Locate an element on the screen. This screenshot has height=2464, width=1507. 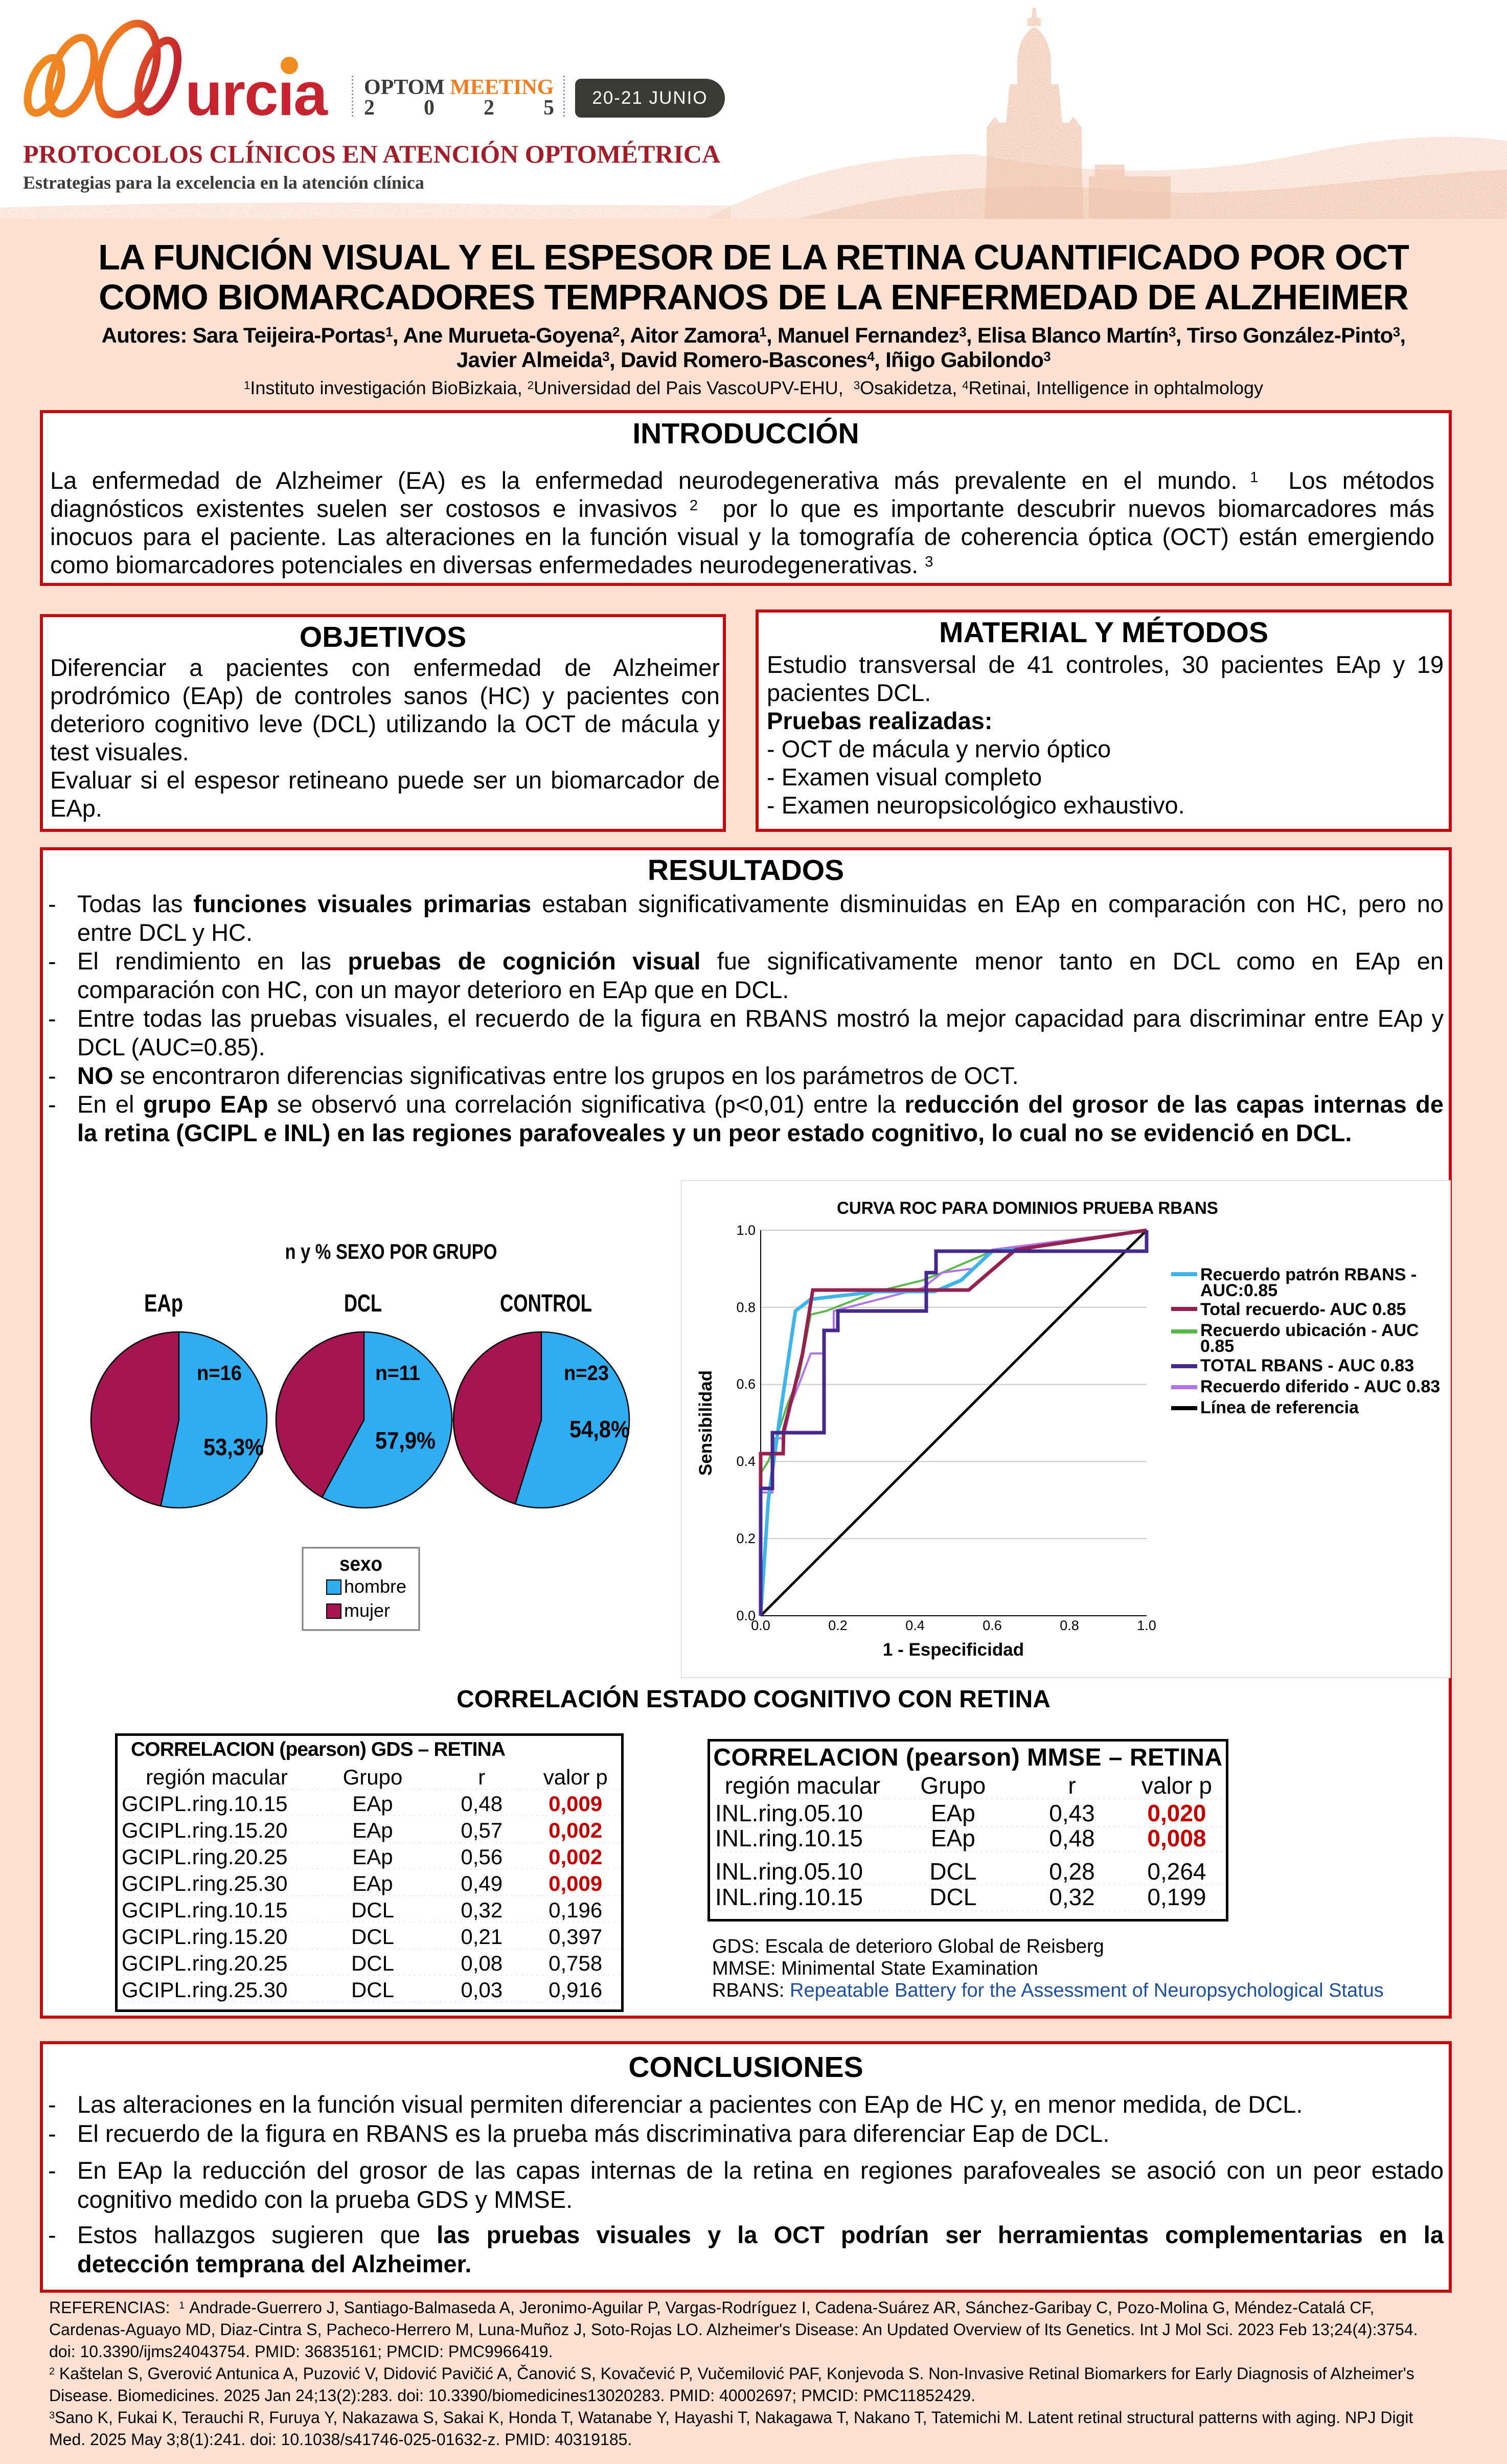
svg-text: 0.85 is located at coordinates (1217, 1347).